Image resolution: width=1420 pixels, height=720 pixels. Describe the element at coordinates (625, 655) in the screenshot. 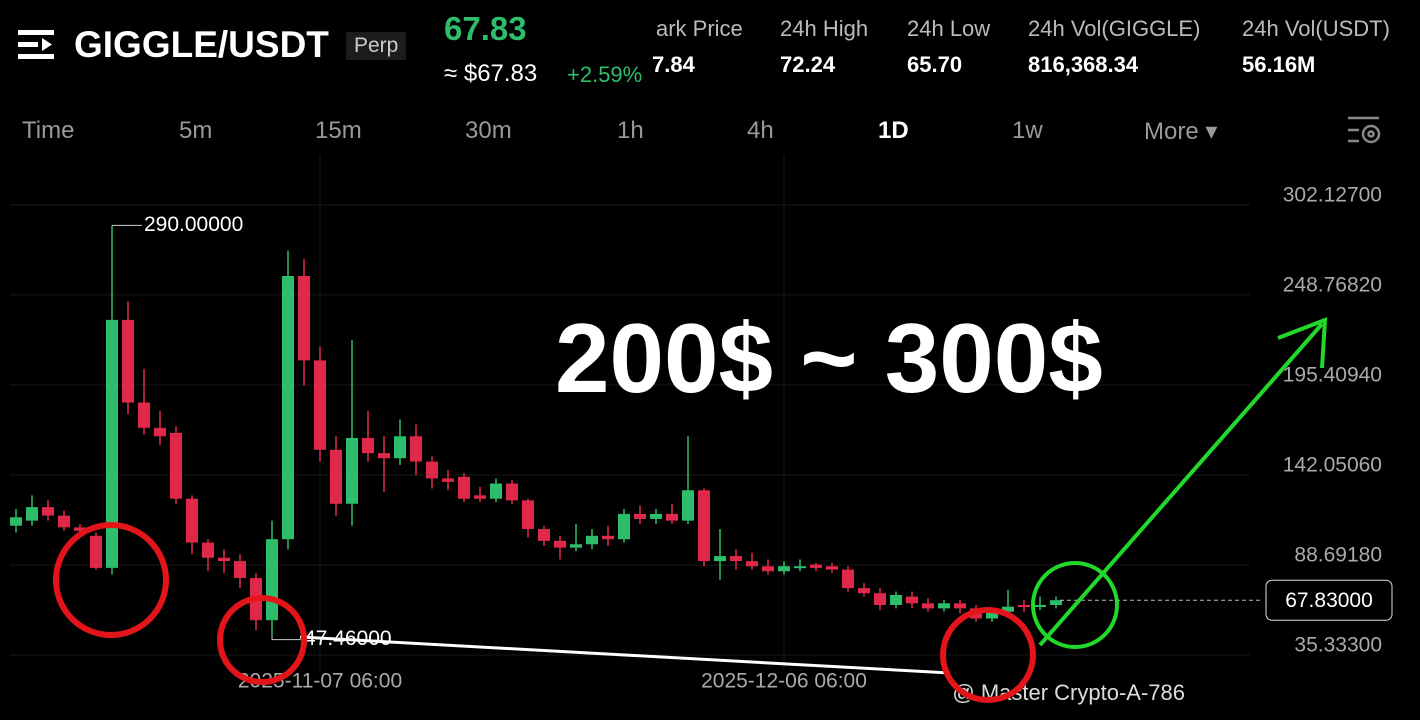

I see `trend-line` at that location.